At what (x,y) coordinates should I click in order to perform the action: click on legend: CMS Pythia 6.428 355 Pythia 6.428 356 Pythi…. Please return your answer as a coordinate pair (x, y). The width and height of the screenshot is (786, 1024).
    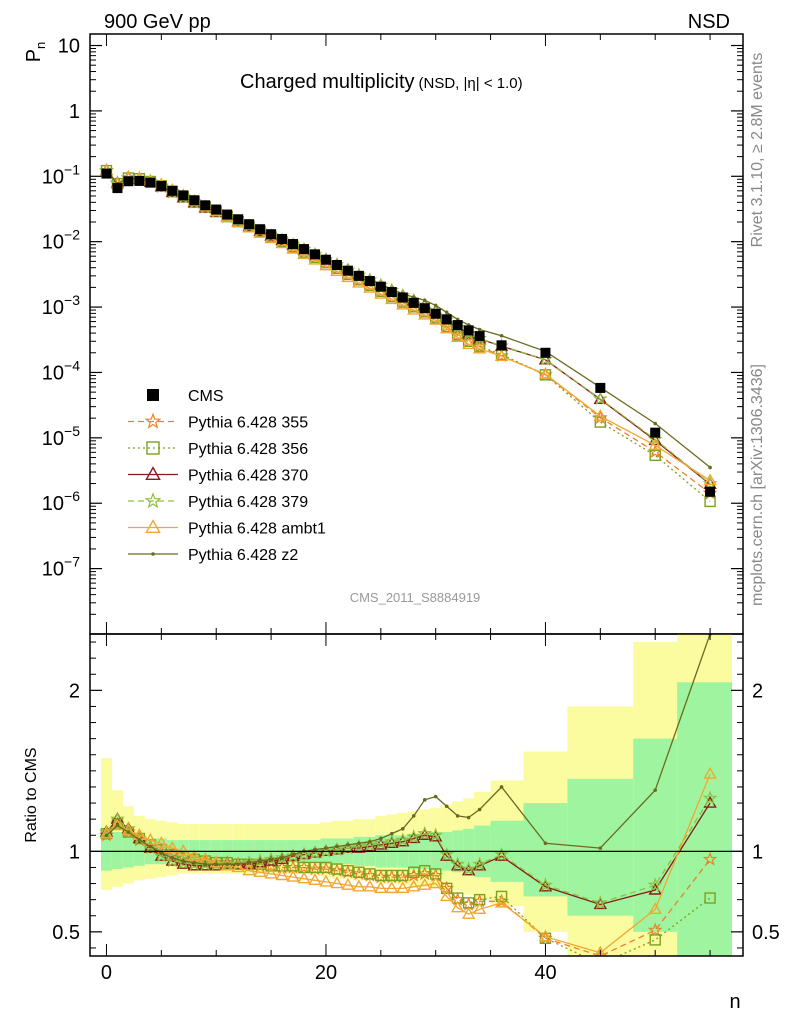
    Looking at the image, I should click on (227, 476).